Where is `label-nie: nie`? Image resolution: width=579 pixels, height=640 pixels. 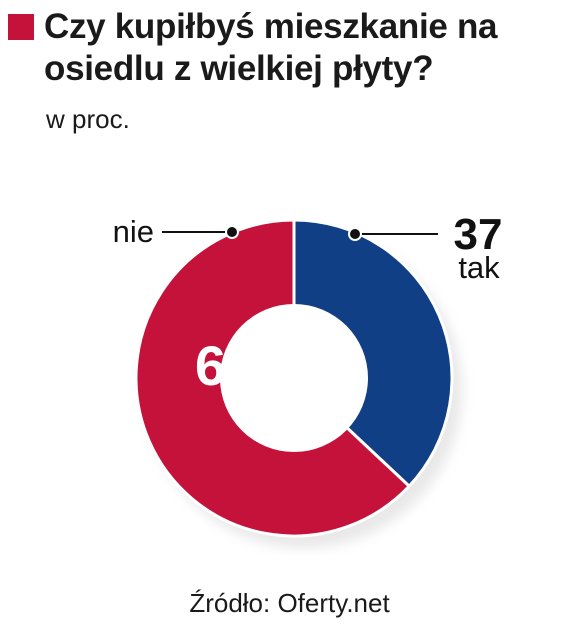 label-nie: nie is located at coordinates (133, 231).